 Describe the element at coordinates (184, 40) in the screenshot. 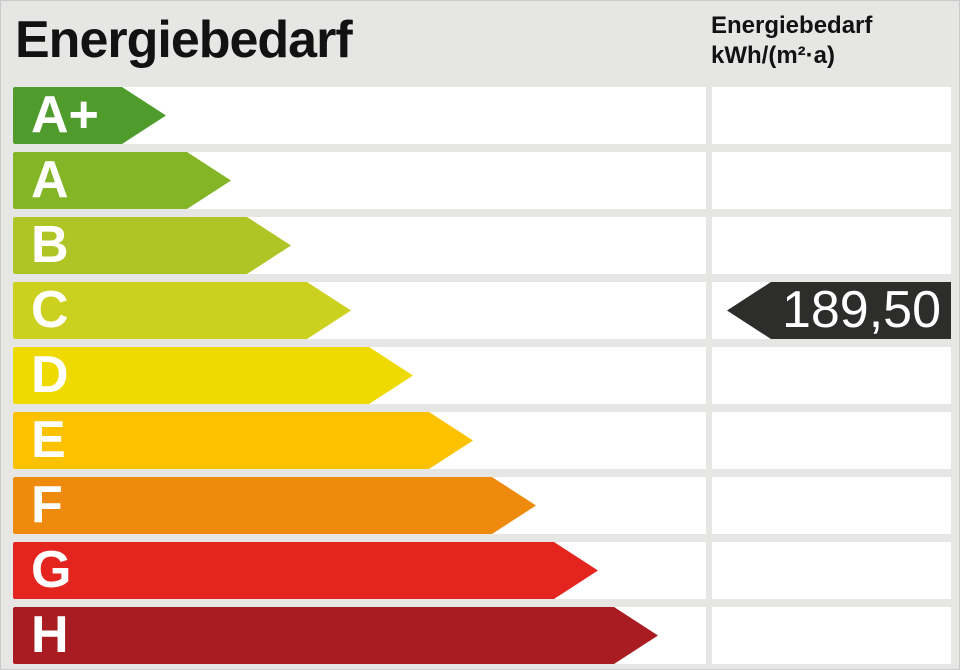

I see `page-title: Energiebedarf` at that location.